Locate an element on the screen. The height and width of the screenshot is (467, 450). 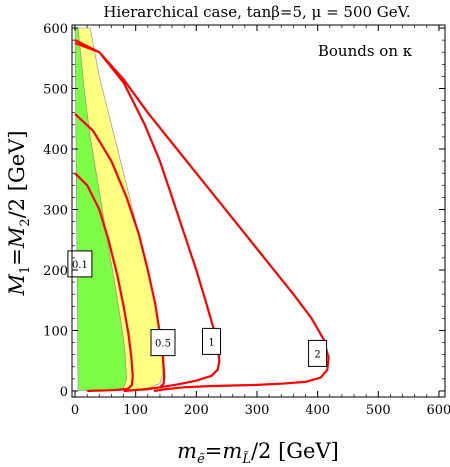
y-tick-label: 500 is located at coordinates (55, 90).